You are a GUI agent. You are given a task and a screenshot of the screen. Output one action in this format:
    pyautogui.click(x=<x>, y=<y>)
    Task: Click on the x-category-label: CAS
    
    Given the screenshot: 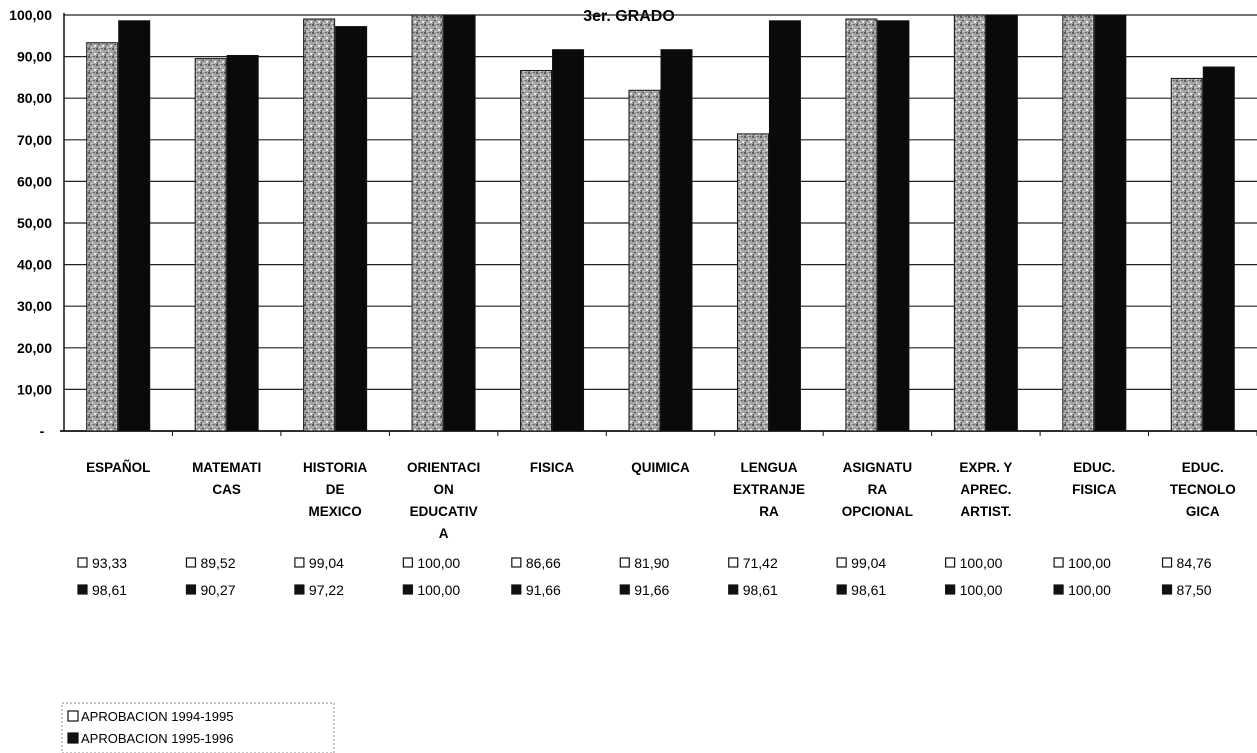 What is the action you would take?
    pyautogui.click(x=226, y=489)
    